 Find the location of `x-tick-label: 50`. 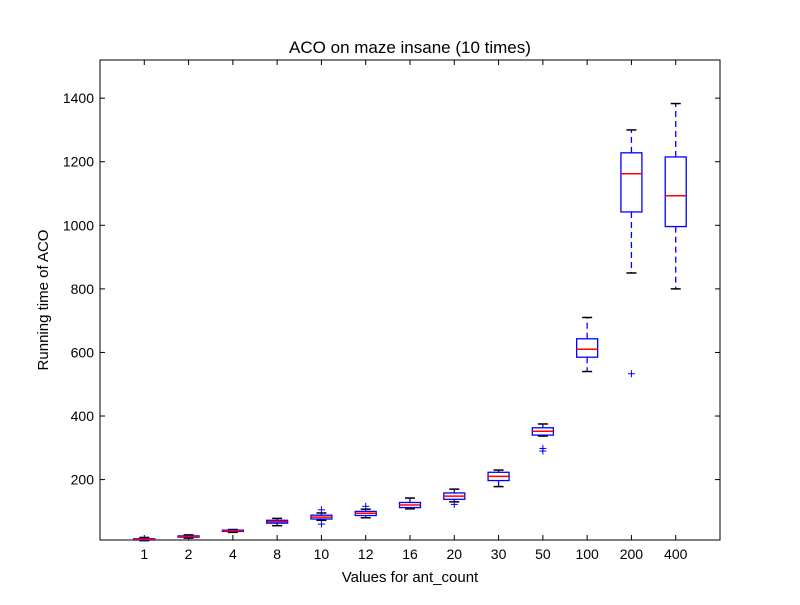

x-tick-label: 50 is located at coordinates (543, 554).